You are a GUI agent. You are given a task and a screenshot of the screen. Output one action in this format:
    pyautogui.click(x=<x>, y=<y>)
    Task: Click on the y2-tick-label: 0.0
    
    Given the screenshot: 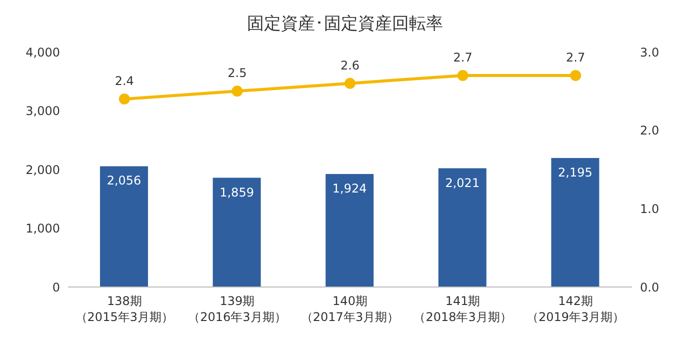 What is the action you would take?
    pyautogui.click(x=650, y=287)
    